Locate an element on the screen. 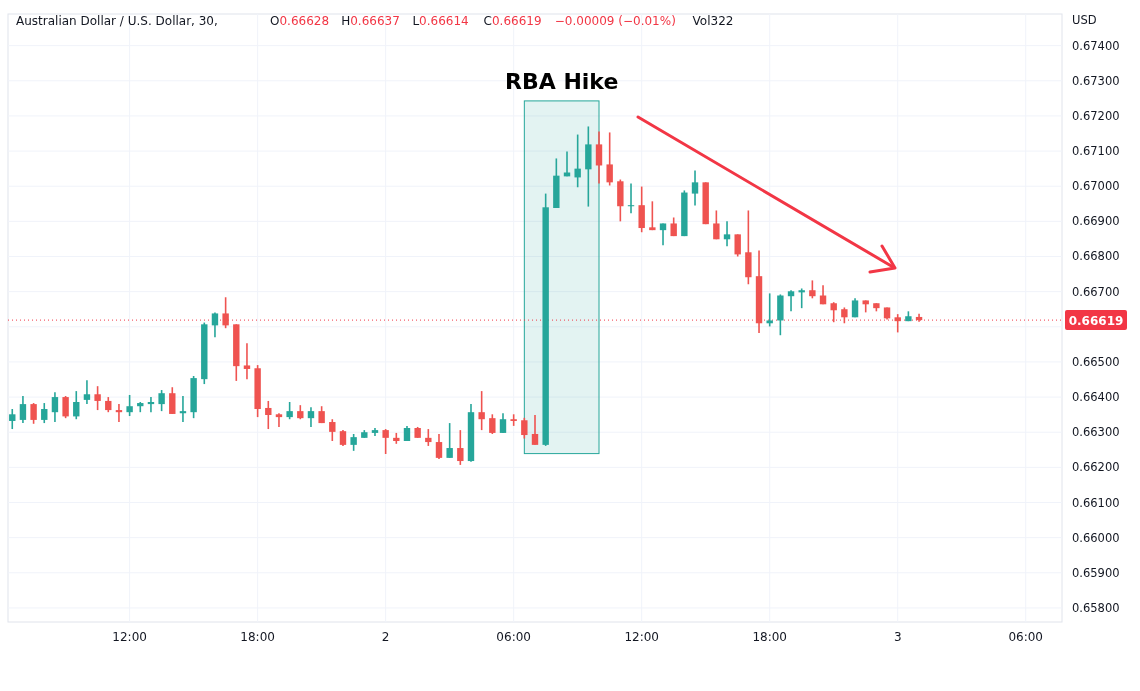 The image size is (1140, 691). y-tick-label: 0.67300 is located at coordinates (1096, 80).